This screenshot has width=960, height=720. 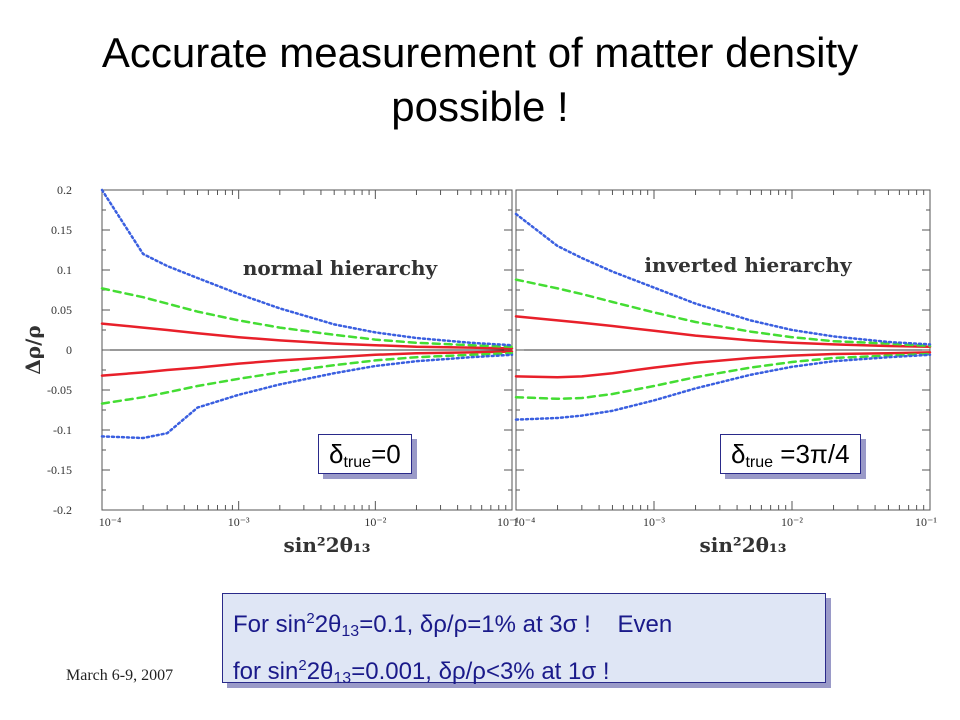 I want to click on panel-title: inverted hierarchy, so click(x=748, y=265).